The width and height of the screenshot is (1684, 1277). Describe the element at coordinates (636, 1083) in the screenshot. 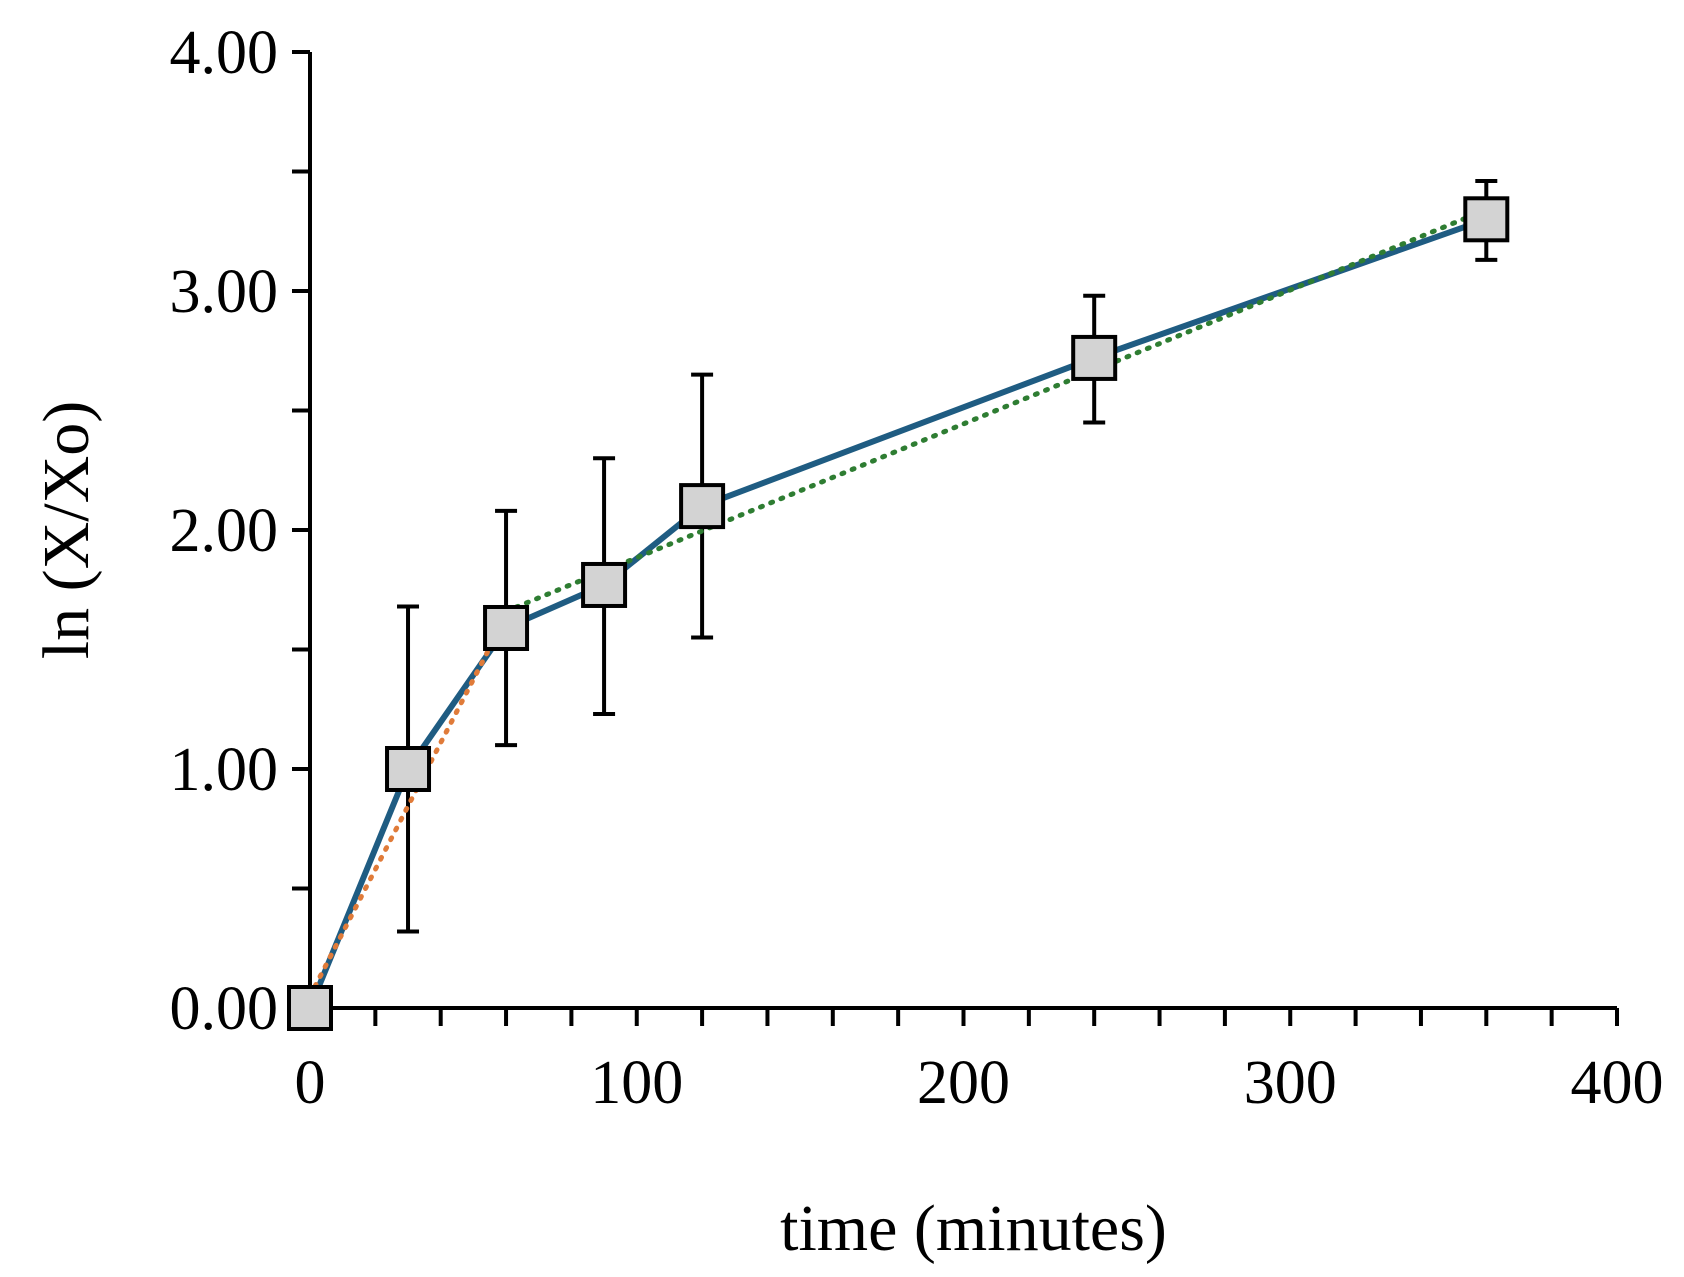

I see `x-tick-label: 100` at that location.